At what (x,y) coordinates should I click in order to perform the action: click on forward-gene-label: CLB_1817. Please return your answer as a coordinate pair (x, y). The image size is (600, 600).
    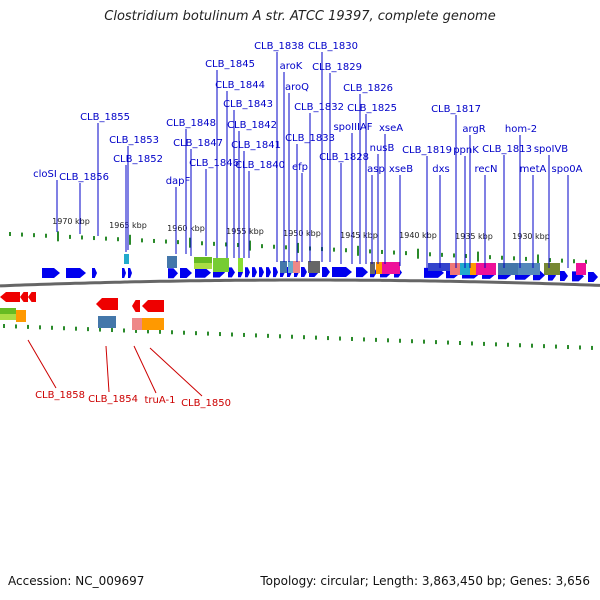
    Looking at the image, I should click on (456, 109).